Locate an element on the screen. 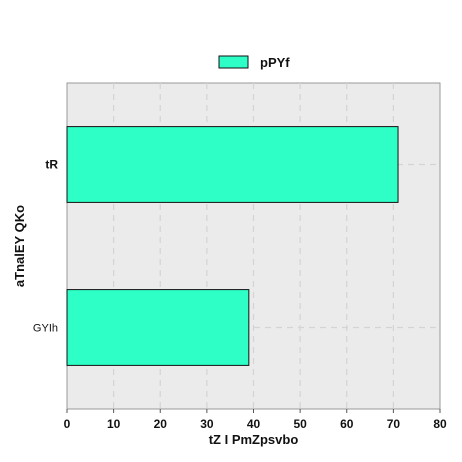 The width and height of the screenshot is (462, 462). x-tick-label: 80 is located at coordinates (440, 424).